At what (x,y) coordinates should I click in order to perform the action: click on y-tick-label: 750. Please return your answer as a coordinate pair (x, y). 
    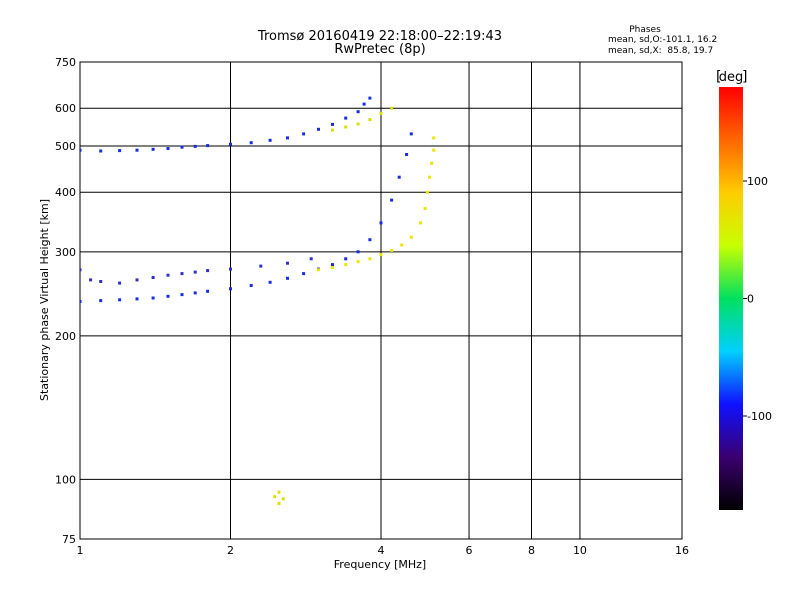
    Looking at the image, I should click on (65, 62).